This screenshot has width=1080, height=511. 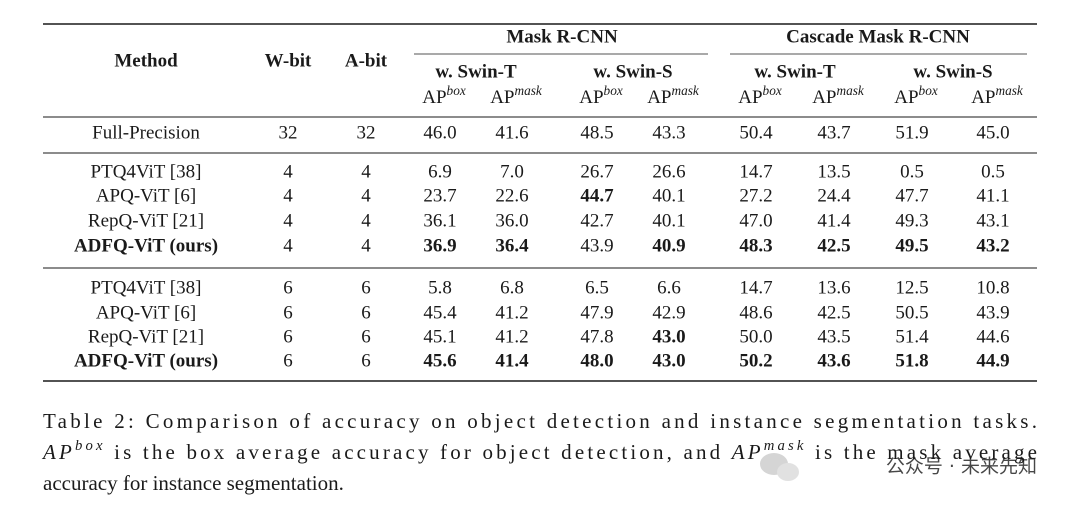 I want to click on value-cell: 7.0, so click(x=512, y=171).